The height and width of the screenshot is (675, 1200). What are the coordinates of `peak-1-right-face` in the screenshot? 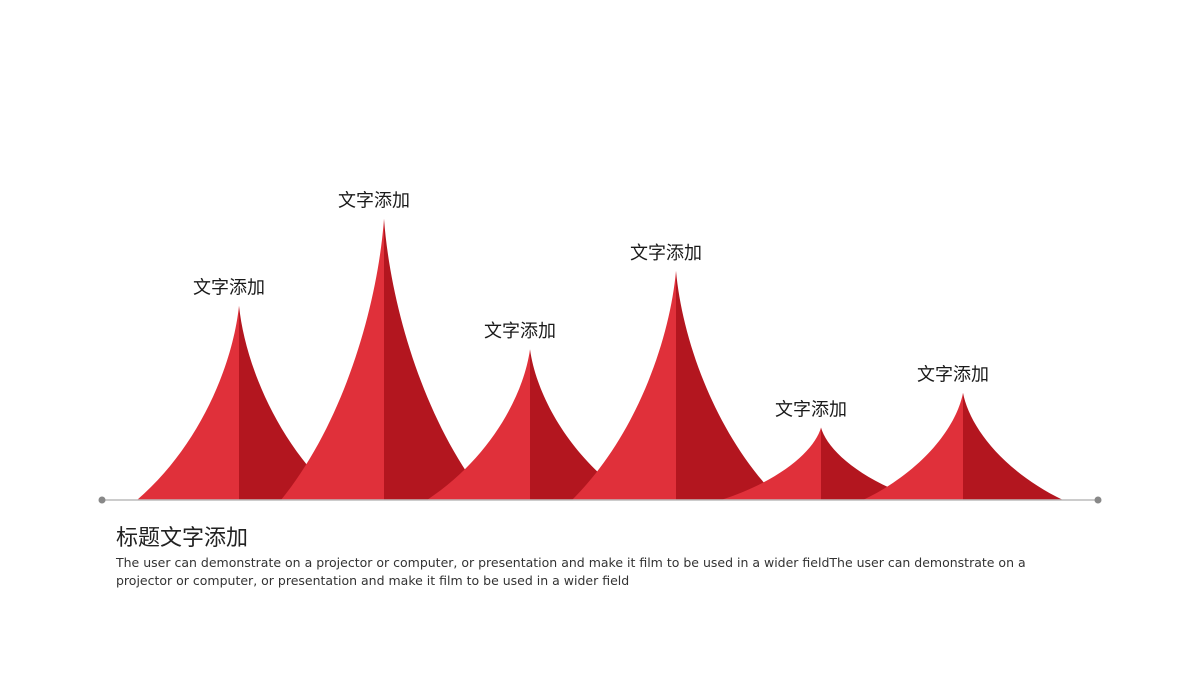 It's located at (290, 402).